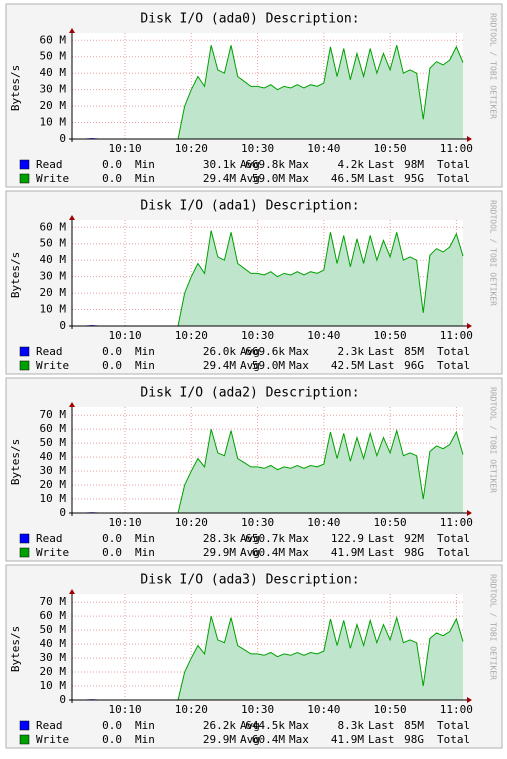  I want to click on chart-title: Disk I/O (ada3) Description:, so click(249, 580).